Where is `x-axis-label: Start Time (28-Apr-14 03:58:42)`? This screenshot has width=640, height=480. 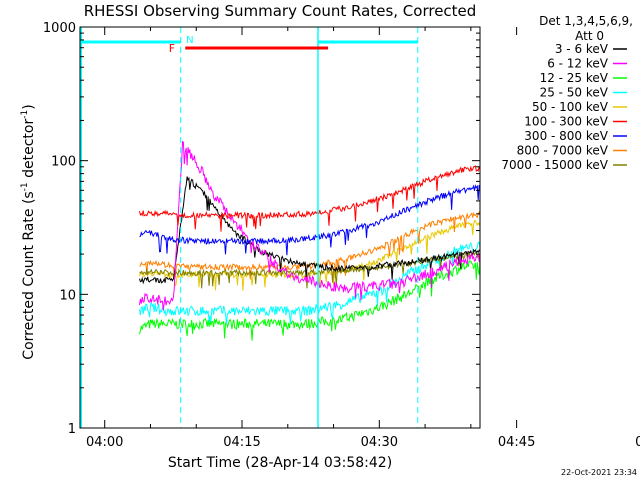 x-axis-label: Start Time (28-Apr-14 03:58:42) is located at coordinates (280, 463).